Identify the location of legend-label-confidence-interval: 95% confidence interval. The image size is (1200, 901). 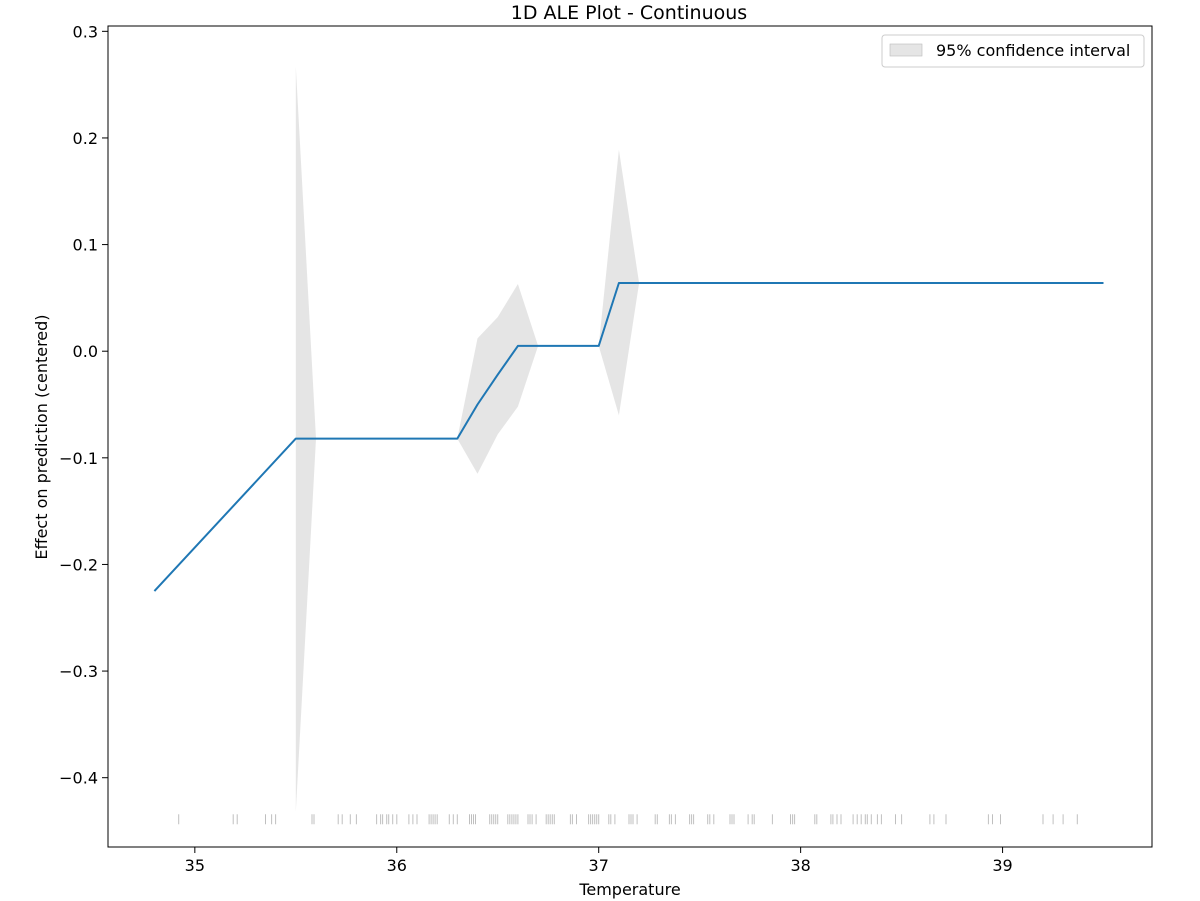
(1033, 50).